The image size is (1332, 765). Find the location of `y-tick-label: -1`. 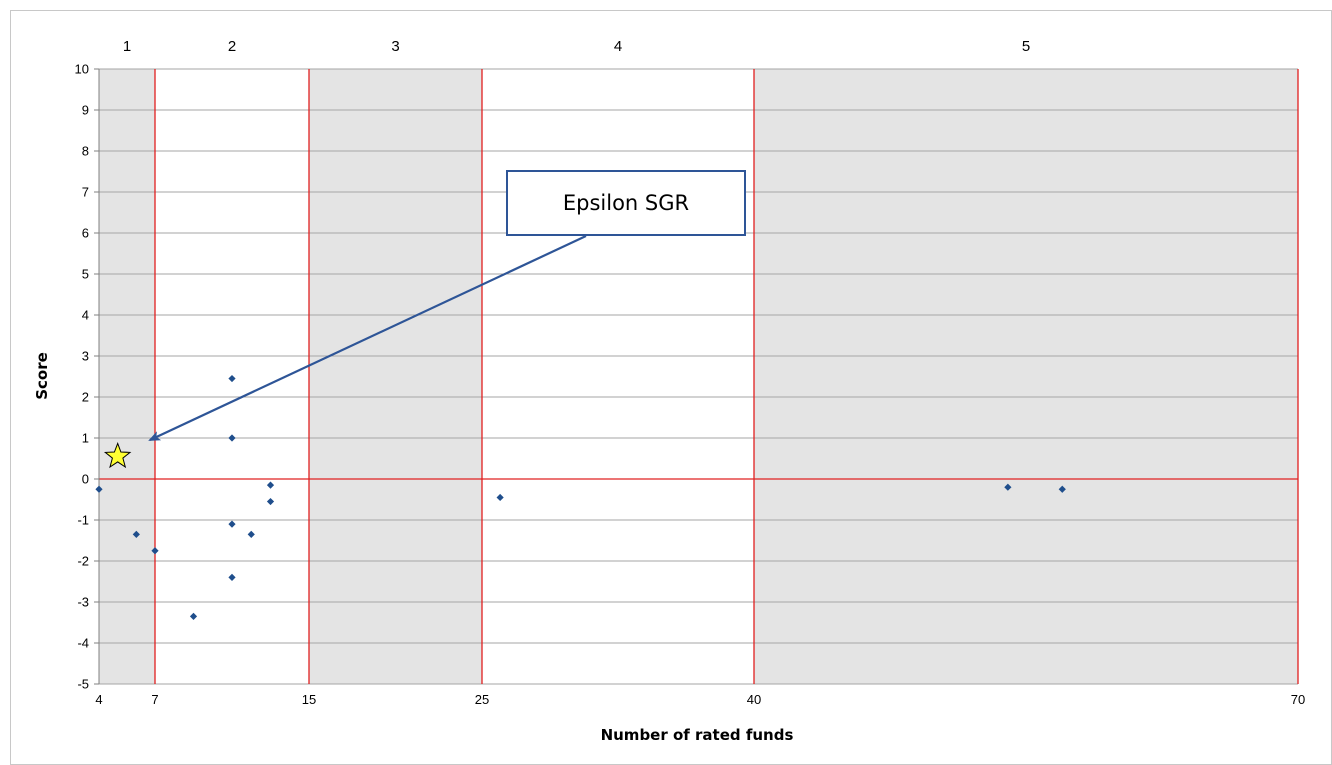

y-tick-label: -1 is located at coordinates (83, 520).